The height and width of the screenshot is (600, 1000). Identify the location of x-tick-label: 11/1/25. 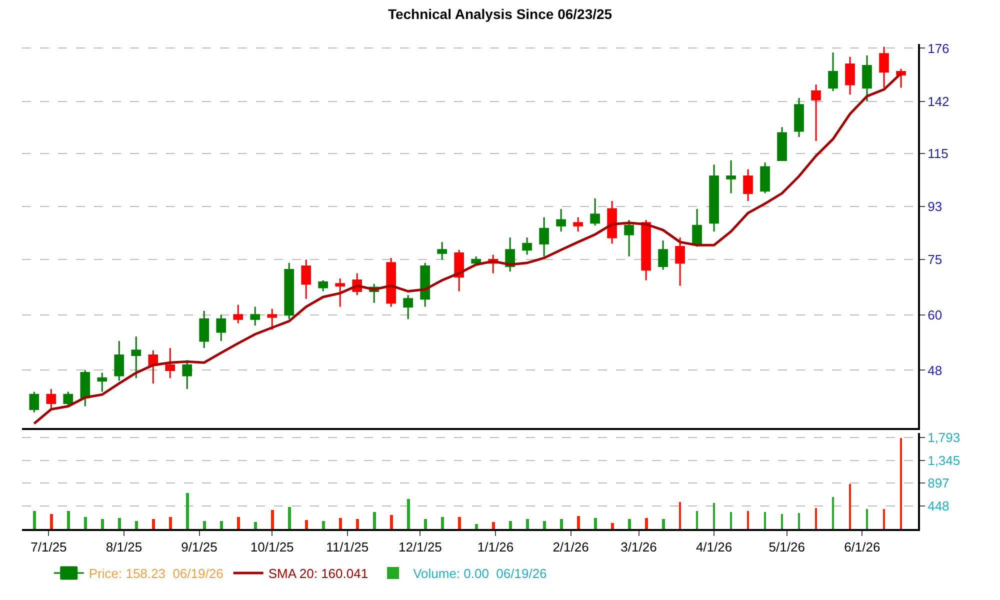
(347, 547).